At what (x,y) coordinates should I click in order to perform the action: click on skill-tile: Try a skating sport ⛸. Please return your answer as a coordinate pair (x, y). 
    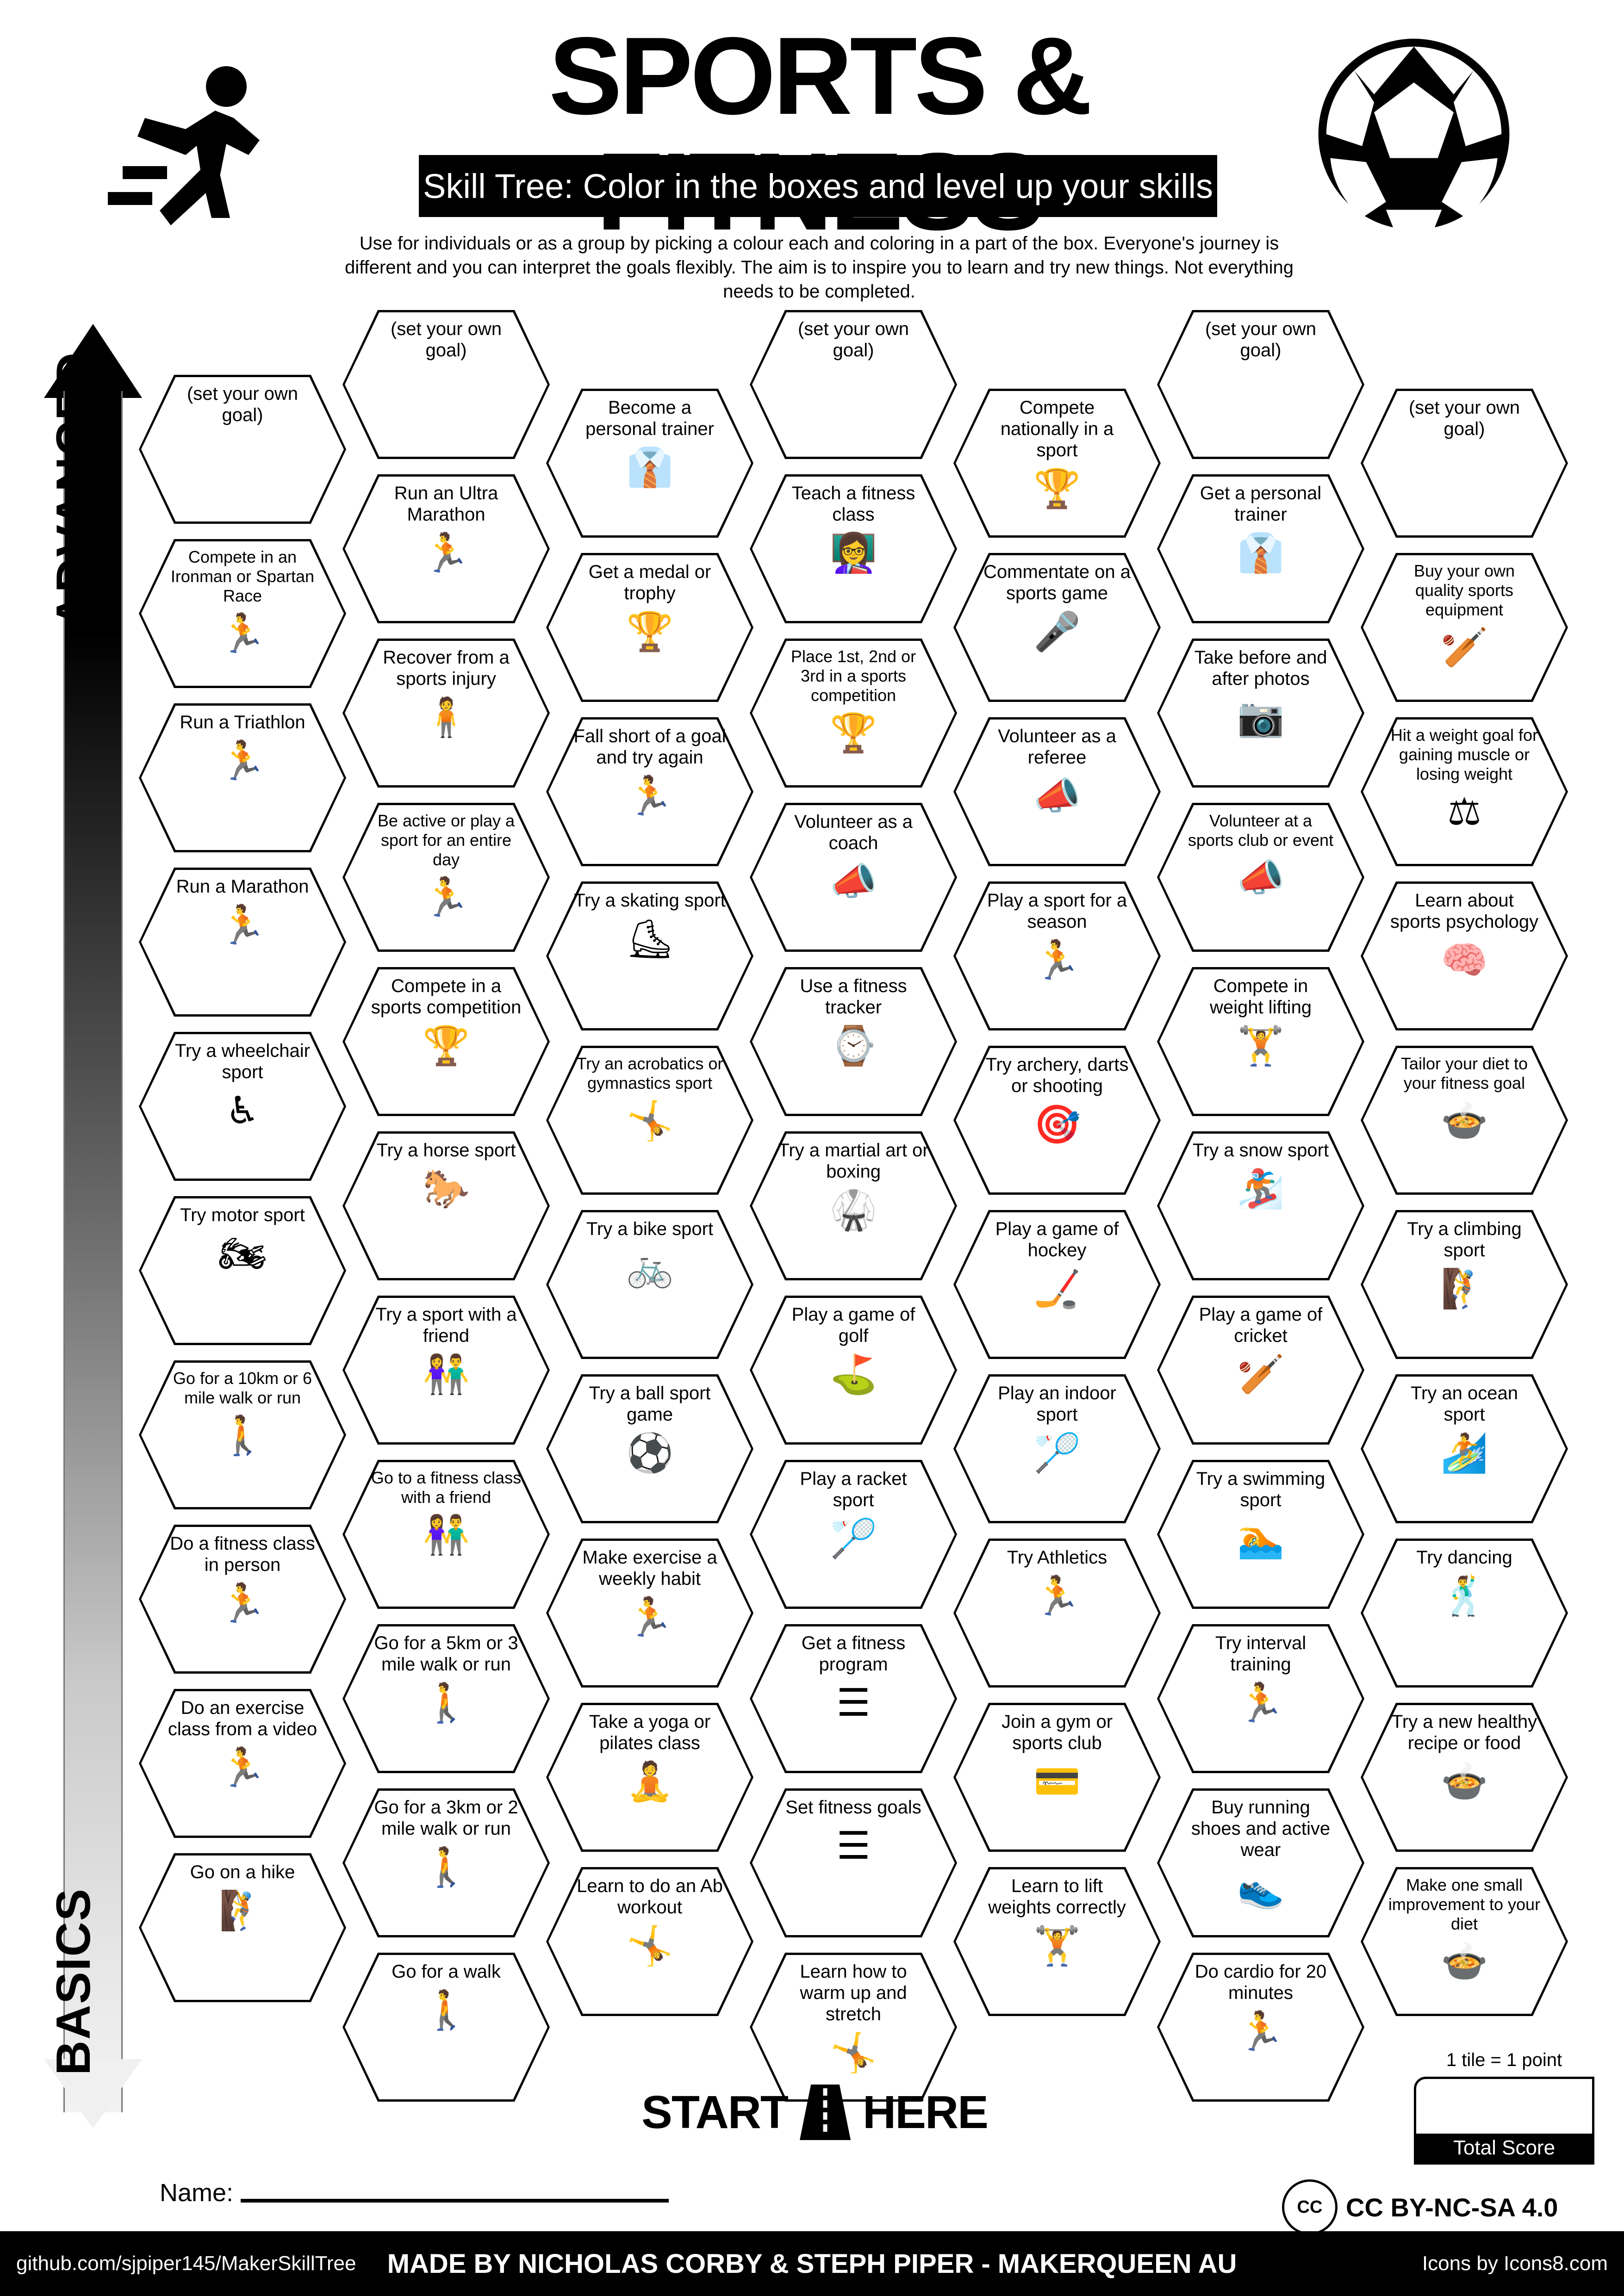
    Looking at the image, I should click on (649, 956).